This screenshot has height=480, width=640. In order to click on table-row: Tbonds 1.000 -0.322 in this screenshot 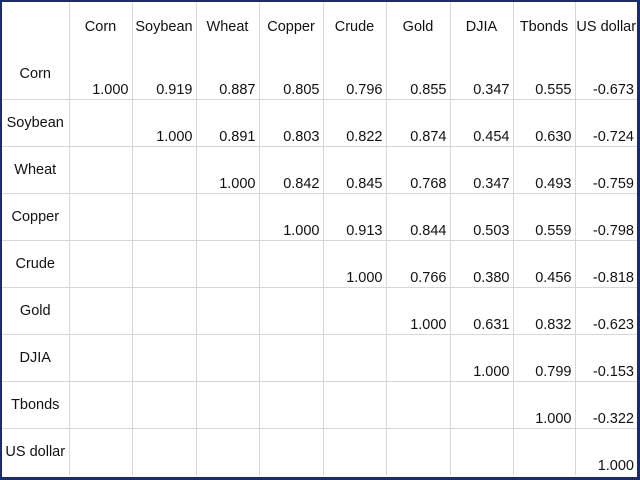, I will do `click(319, 405)`.